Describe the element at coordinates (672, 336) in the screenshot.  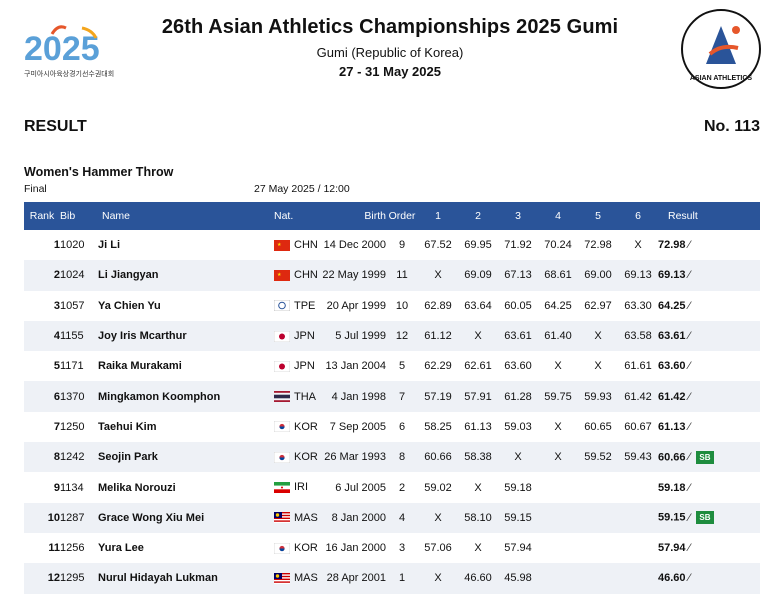
I see `result-value: 63.61` at that location.